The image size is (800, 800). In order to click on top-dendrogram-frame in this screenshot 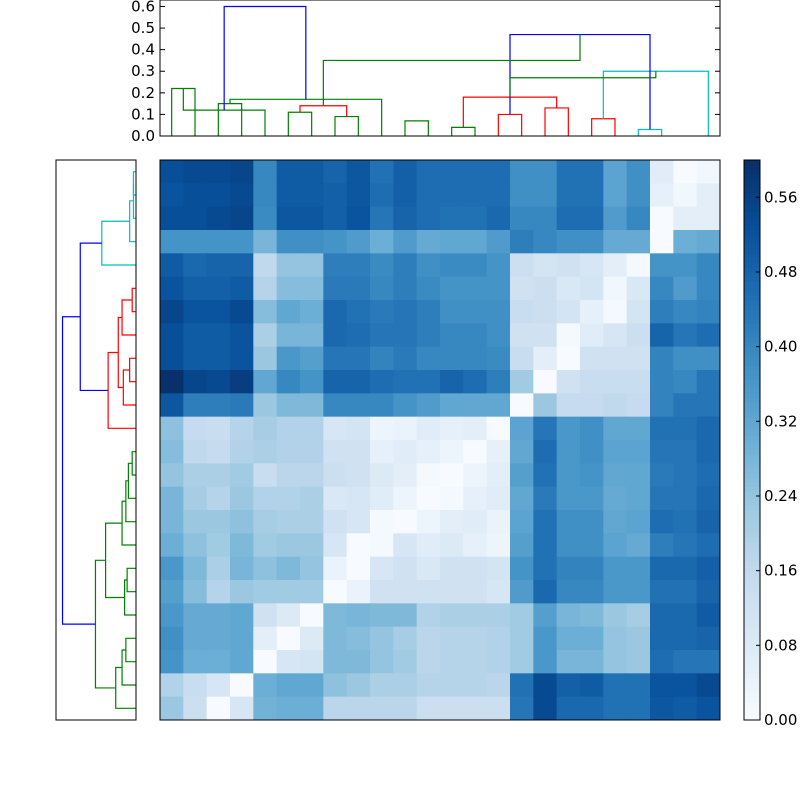, I will do `click(440, 68)`.